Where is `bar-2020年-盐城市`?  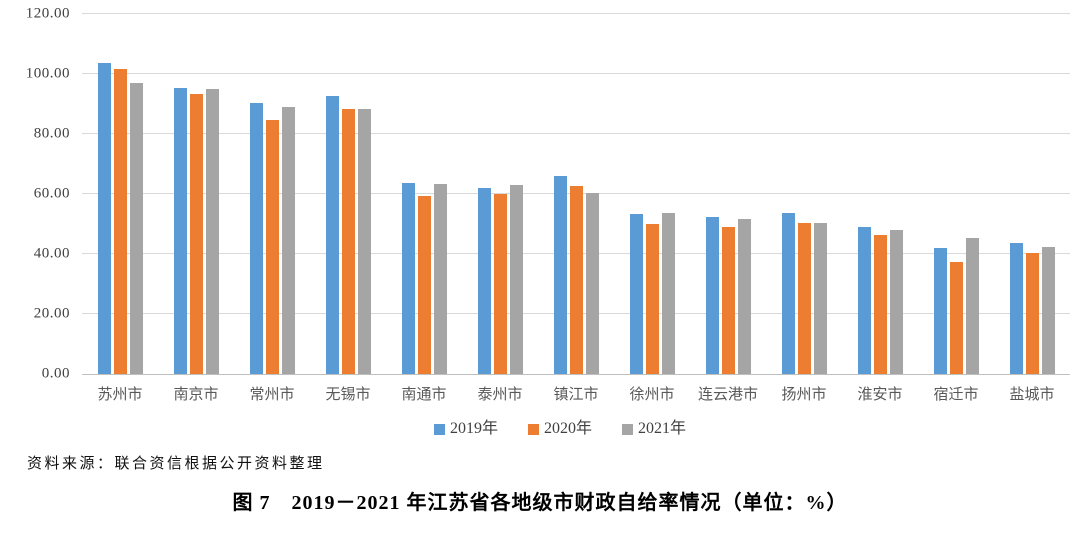 bar-2020年-盐城市 is located at coordinates (1032, 313).